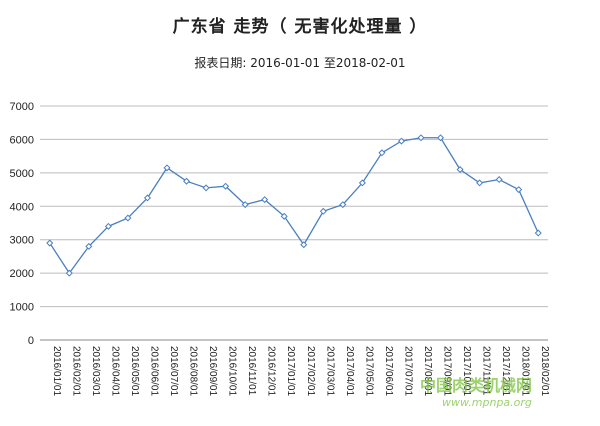 The height and width of the screenshot is (426, 600). I want to click on x-tick-label-14: 2017/03/01, so click(329, 371).